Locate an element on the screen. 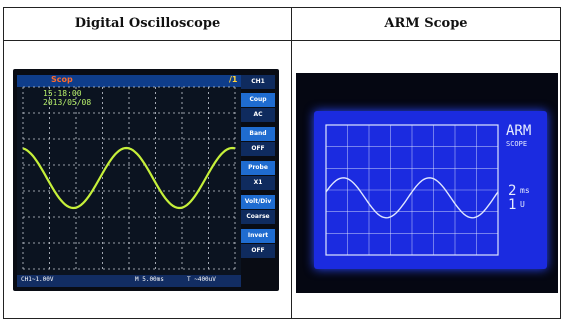  osc-ch1-readout: CH1~1.00V is located at coordinates (37, 279).